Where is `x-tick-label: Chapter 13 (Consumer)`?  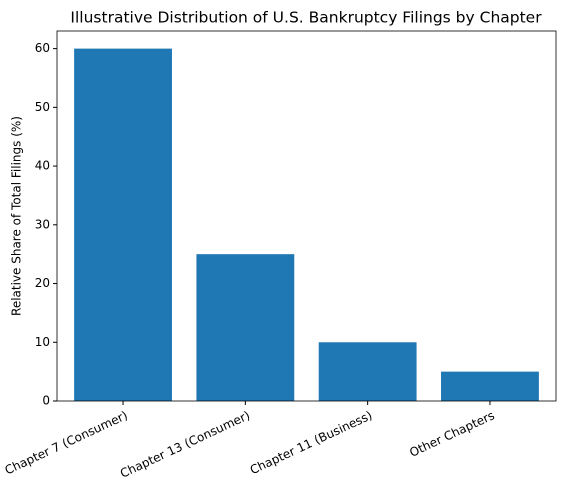 x-tick-label: Chapter 13 (Consumer) is located at coordinates (185, 444).